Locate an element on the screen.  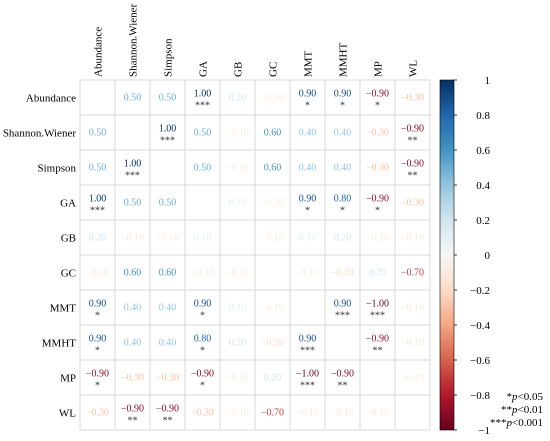
cell-value-Shannon.Wiener-Simpson: 1.00 is located at coordinates (168, 129).